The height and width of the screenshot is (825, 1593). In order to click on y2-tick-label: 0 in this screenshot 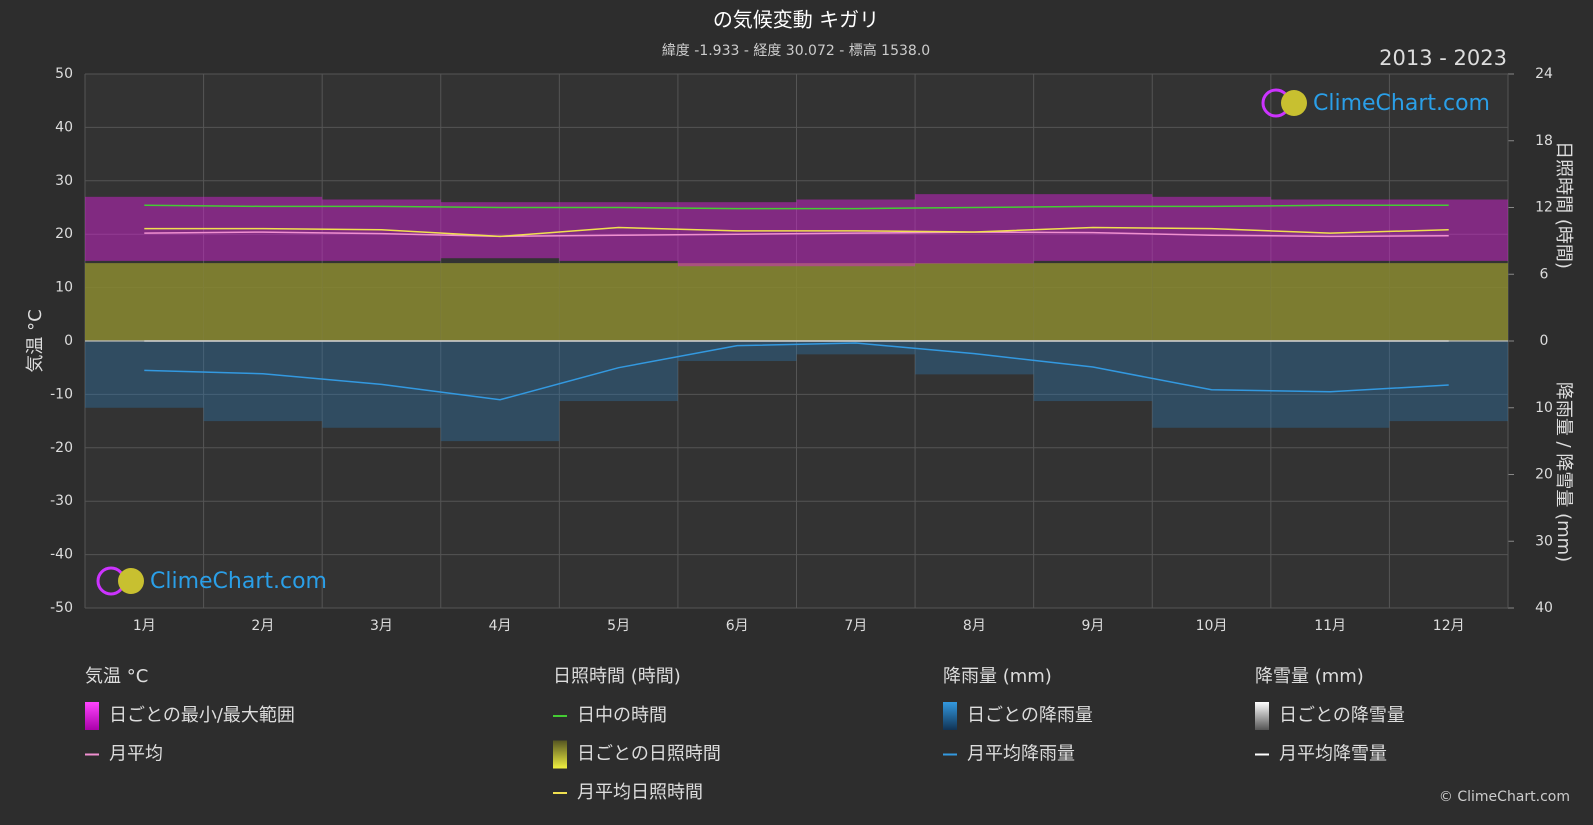, I will do `click(1544, 341)`.